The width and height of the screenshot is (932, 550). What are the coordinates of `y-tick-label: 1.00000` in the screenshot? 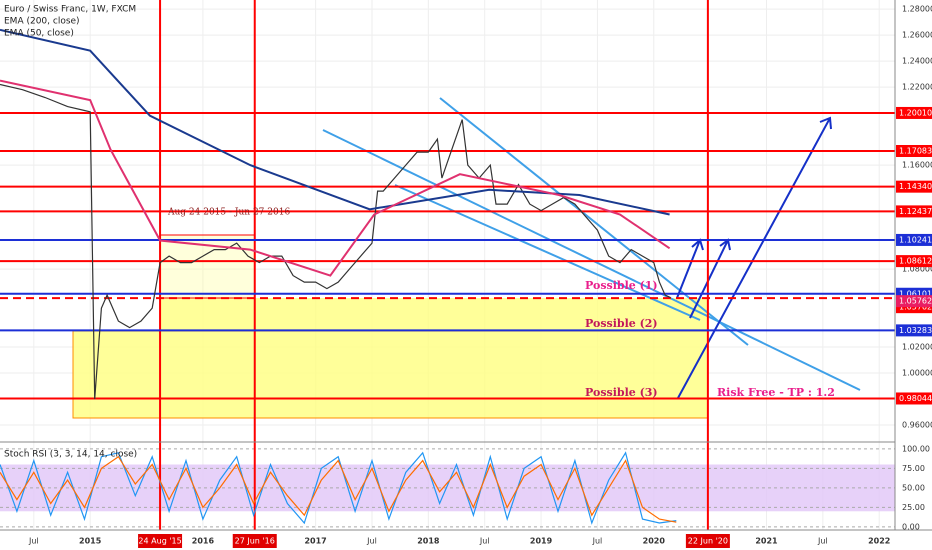 It's located at (917, 373).